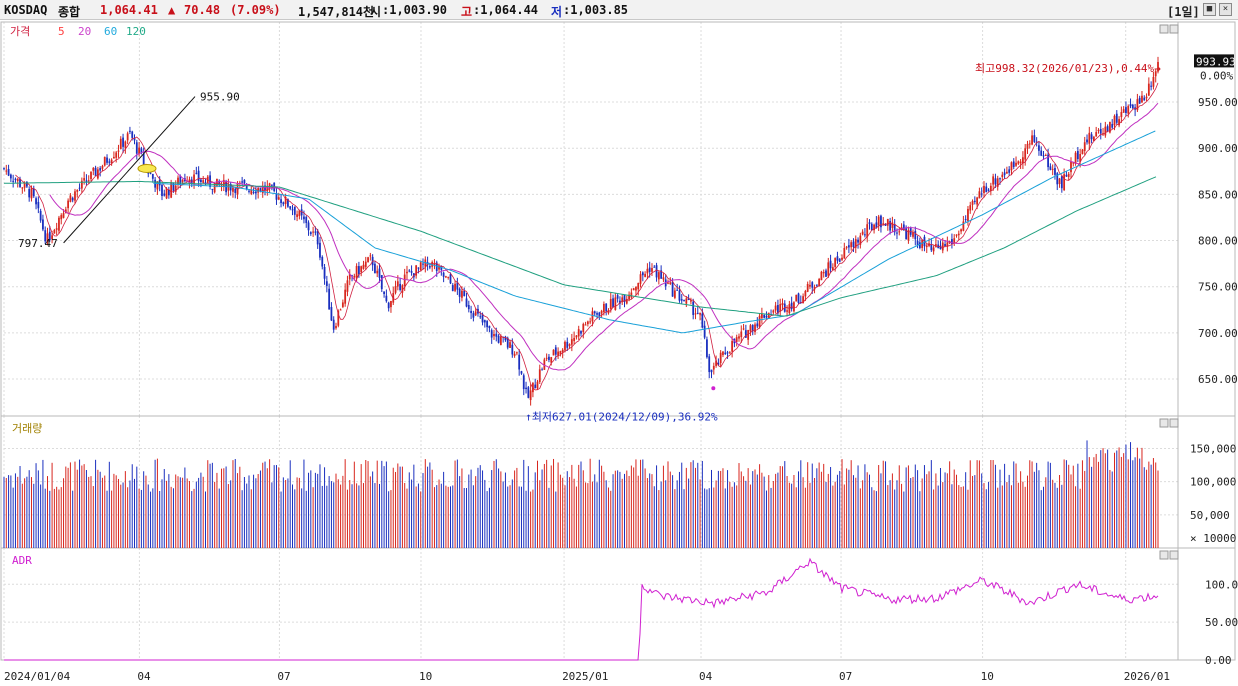  Describe the element at coordinates (1218, 241) in the screenshot. I see `price-tick-label: 800.00` at that location.